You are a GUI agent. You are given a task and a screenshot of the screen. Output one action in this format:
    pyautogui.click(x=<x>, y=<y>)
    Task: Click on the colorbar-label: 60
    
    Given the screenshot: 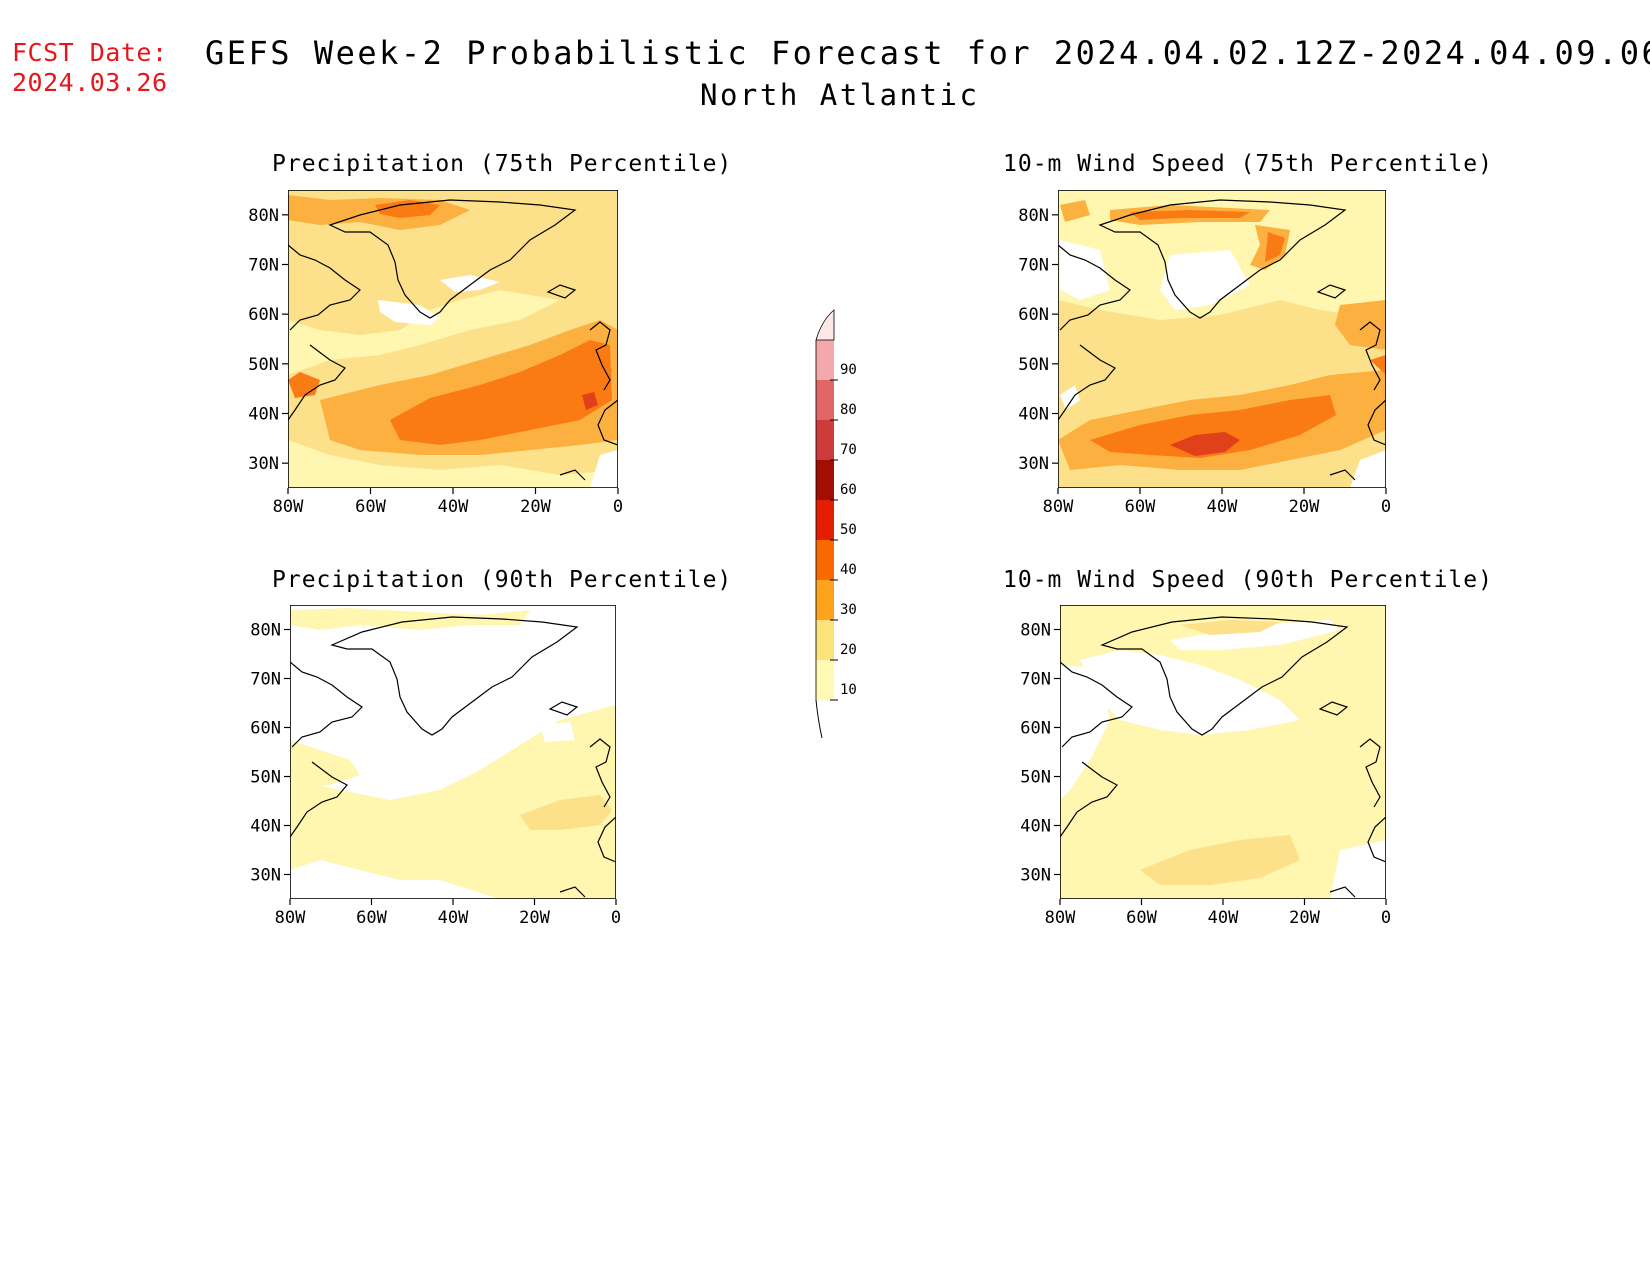 What is the action you would take?
    pyautogui.click(x=848, y=490)
    